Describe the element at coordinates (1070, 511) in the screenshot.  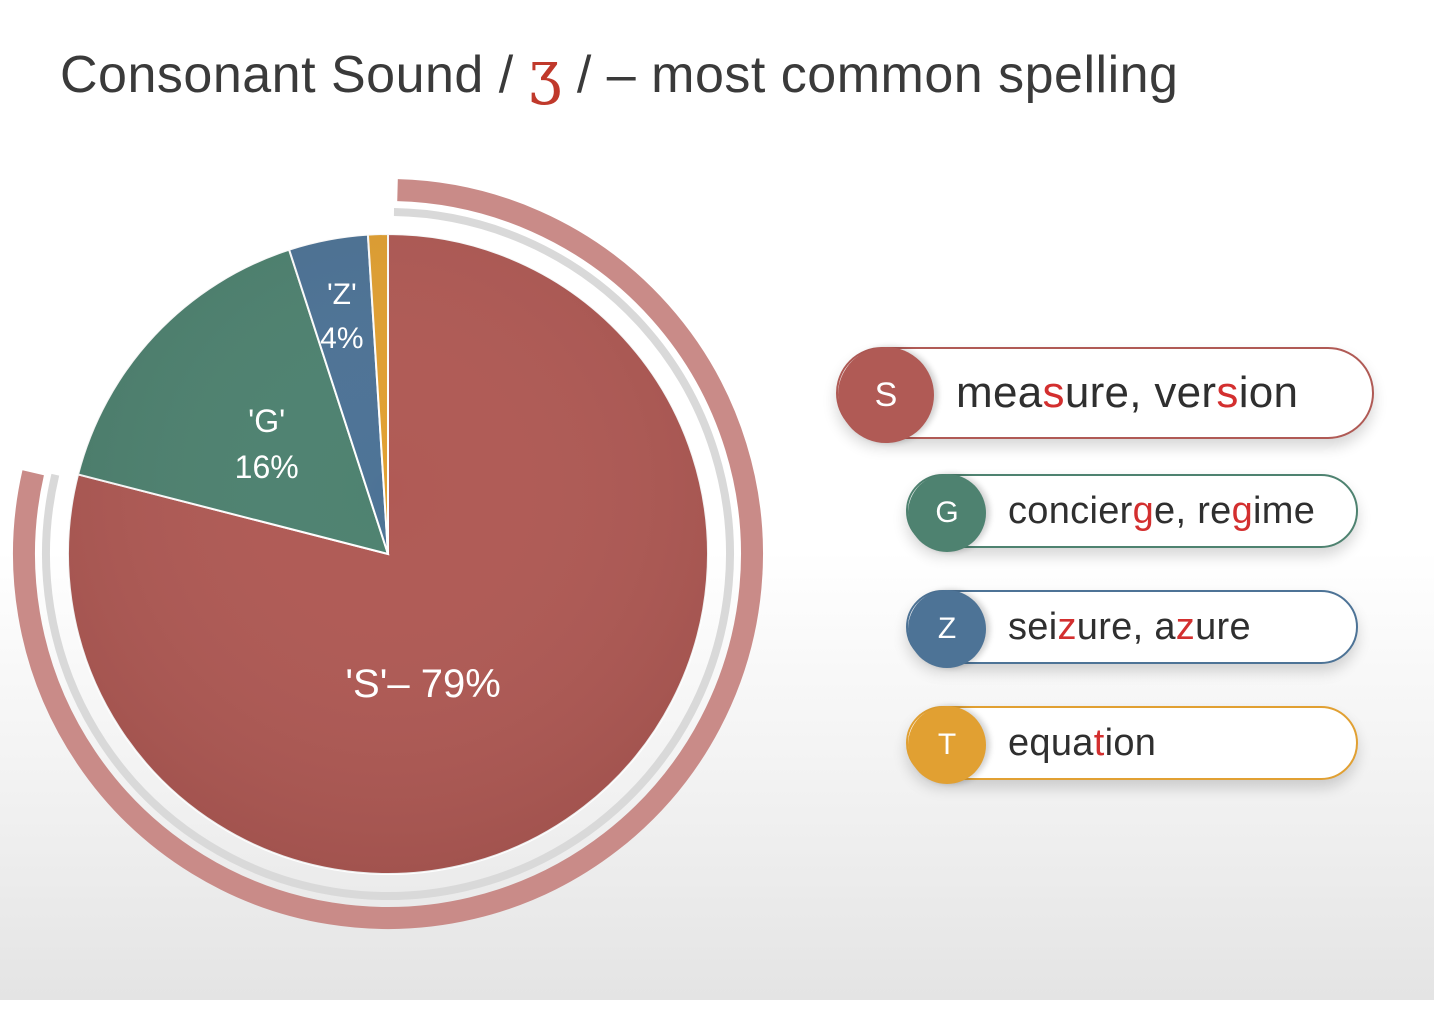
I see `word-fragment: concier` at that location.